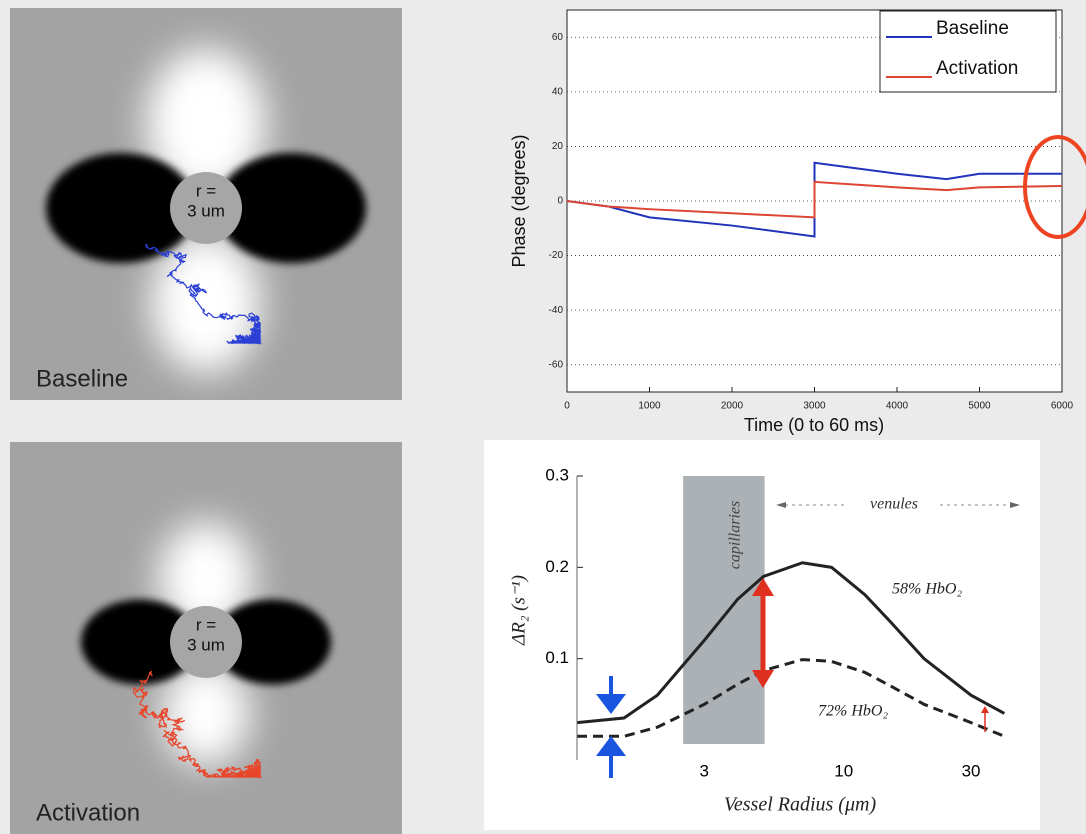 Image resolution: width=1086 pixels, height=834 pixels. What do you see at coordinates (800, 805) in the screenshot?
I see `x-axis-label: Vessel Radius (μm)` at bounding box center [800, 805].